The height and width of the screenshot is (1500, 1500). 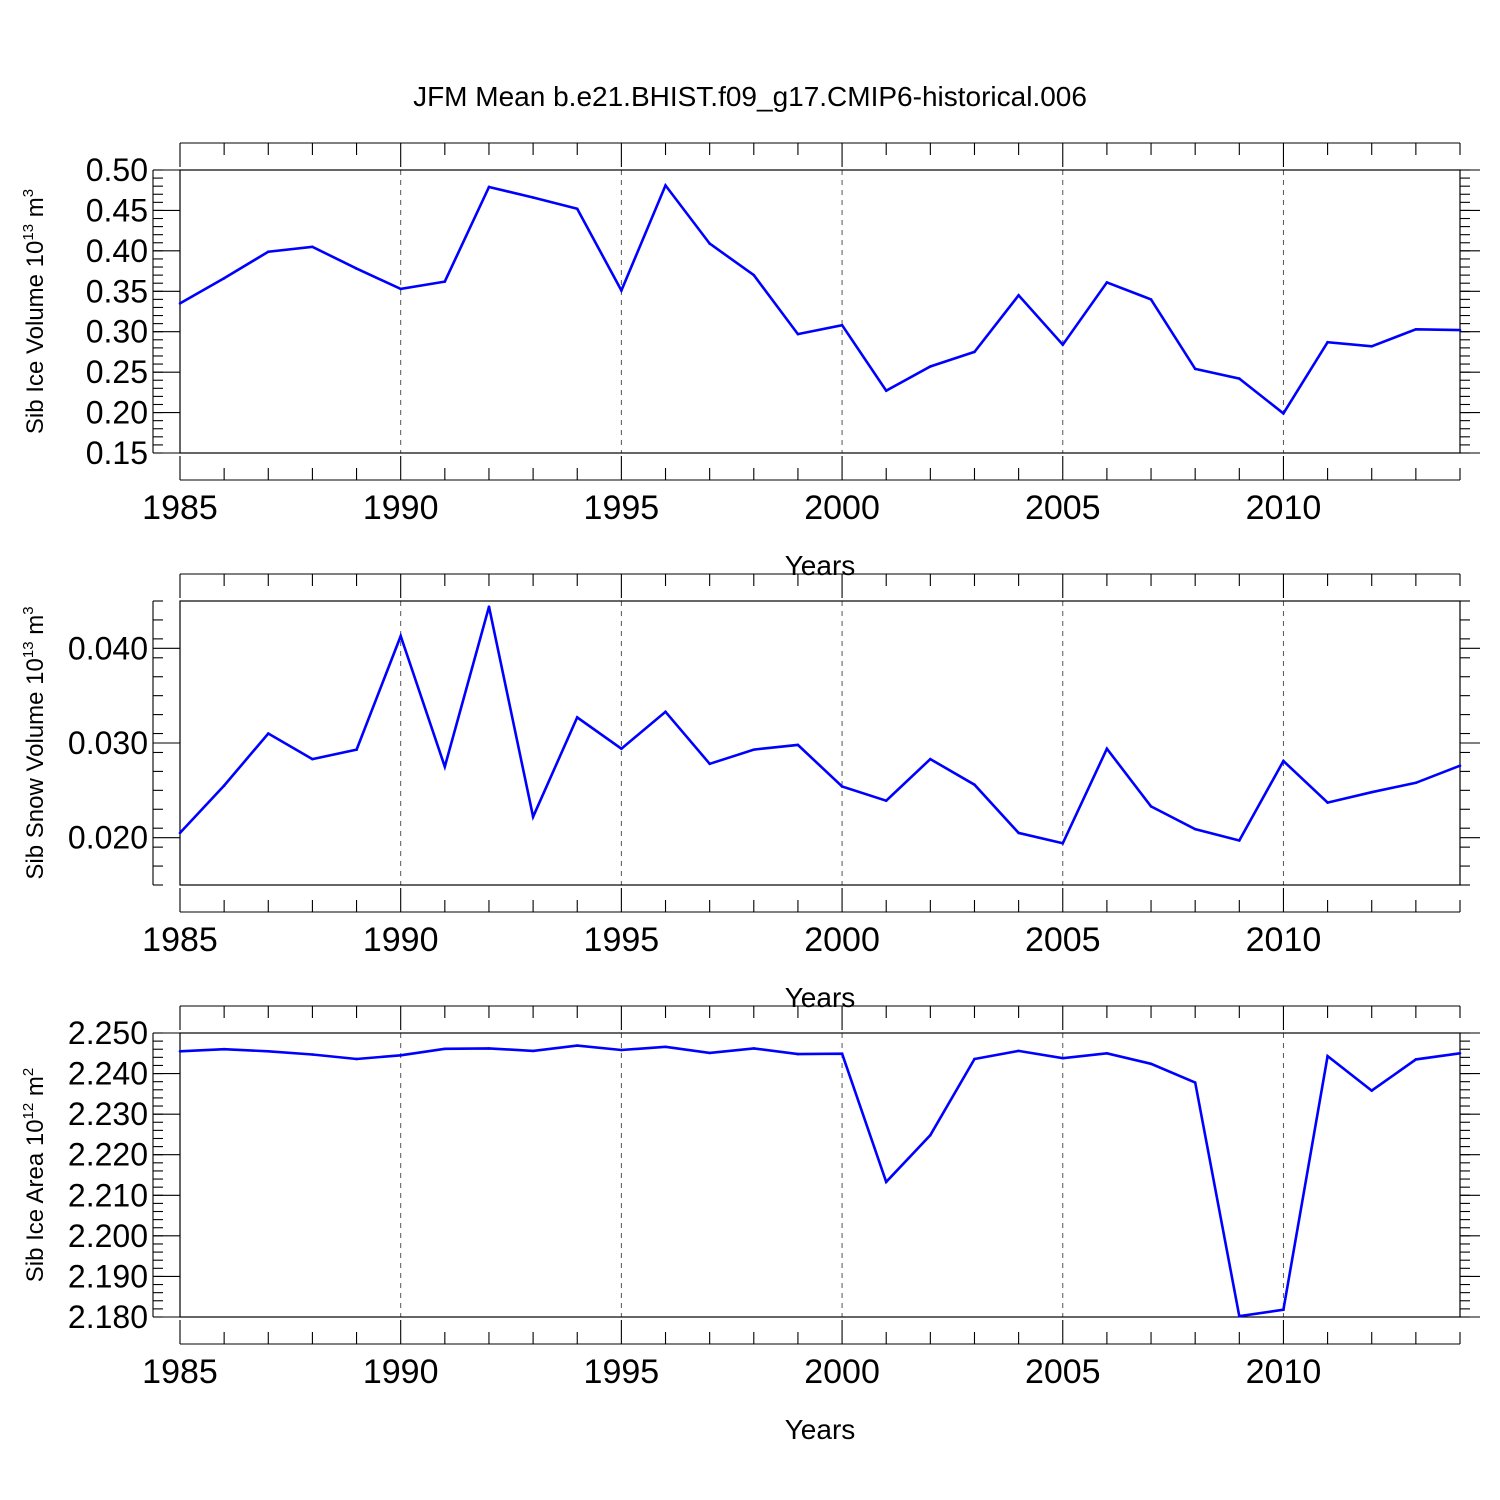 What do you see at coordinates (117, 210) in the screenshot?
I see `y-tick-label: 0.45` at bounding box center [117, 210].